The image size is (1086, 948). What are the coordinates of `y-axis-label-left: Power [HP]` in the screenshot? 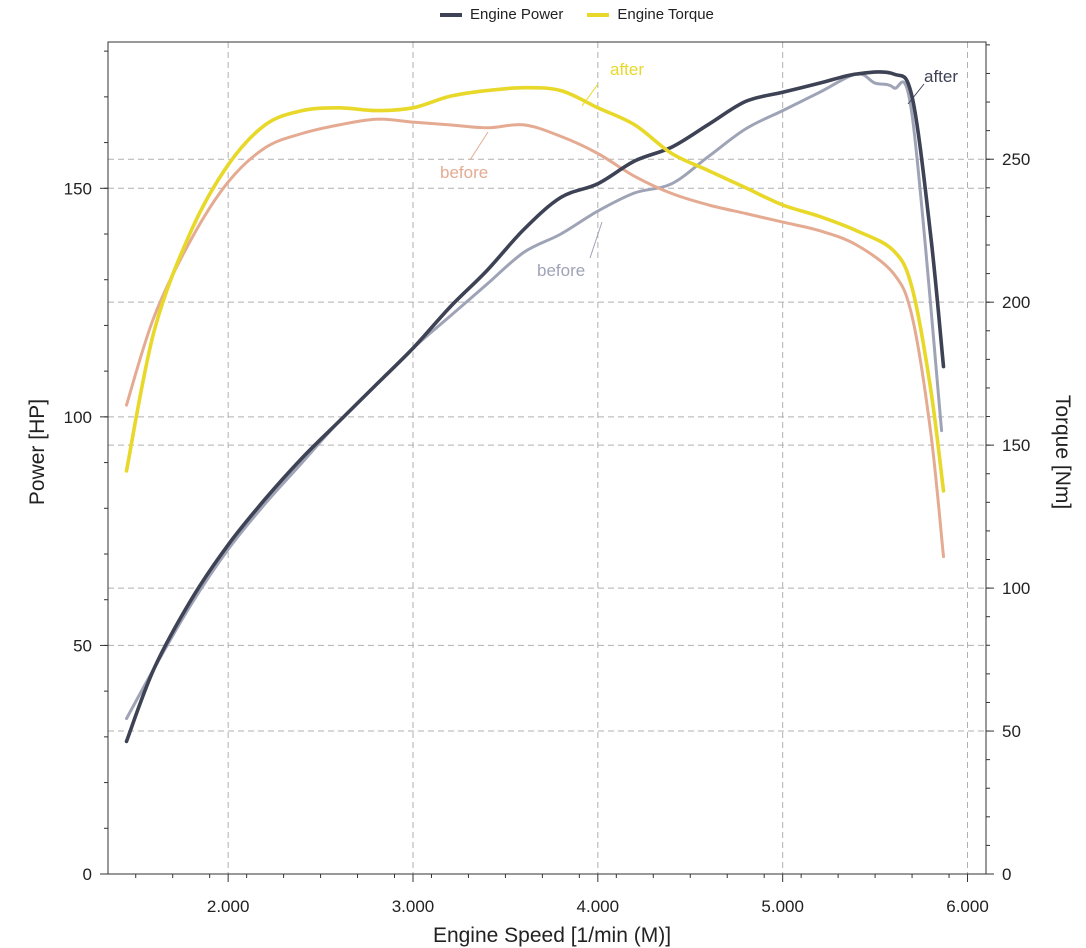 It's located at (37, 452).